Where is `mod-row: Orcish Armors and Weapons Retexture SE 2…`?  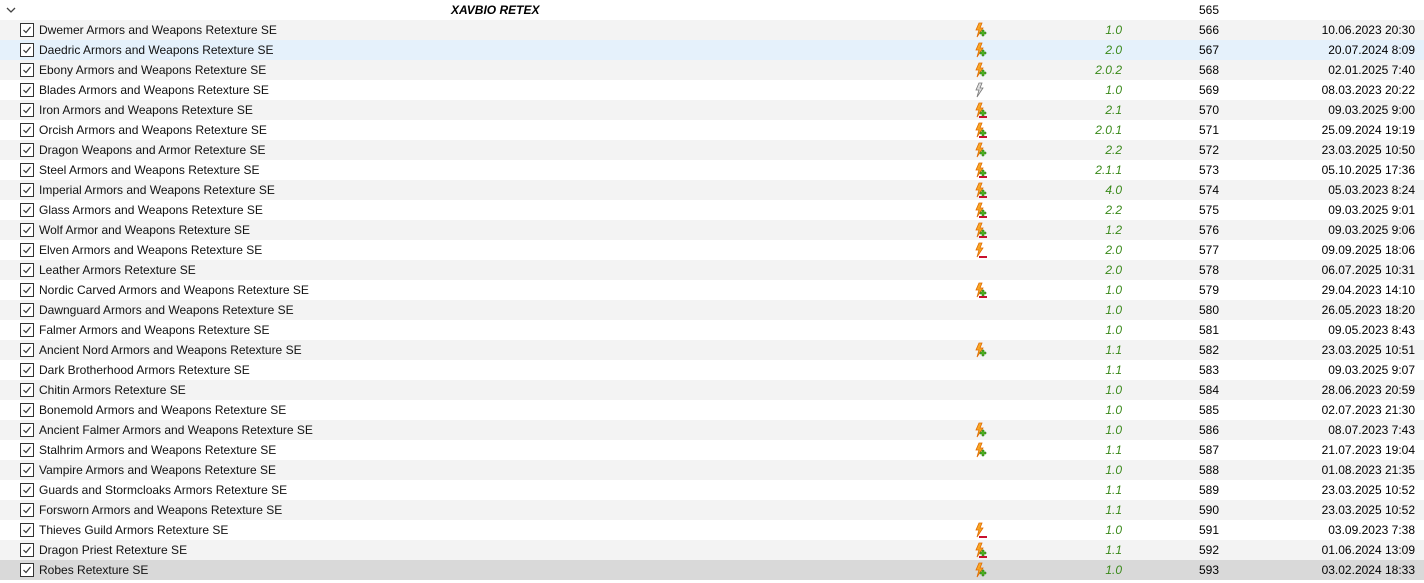 mod-row: Orcish Armors and Weapons Retexture SE 2… is located at coordinates (712, 130).